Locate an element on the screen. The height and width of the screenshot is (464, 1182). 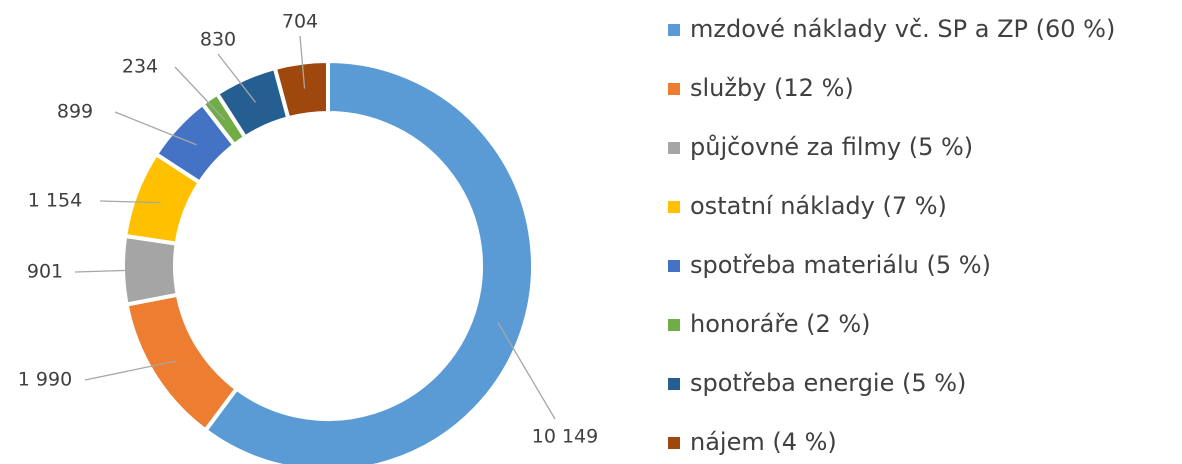
legend-label: spotřeba materiálu (5 %) is located at coordinates (840, 265).